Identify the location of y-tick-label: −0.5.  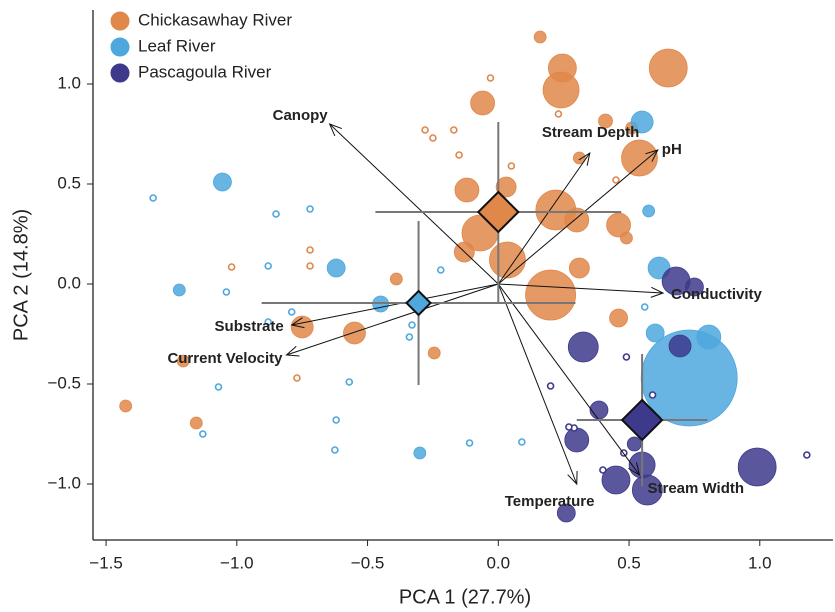
(64, 382).